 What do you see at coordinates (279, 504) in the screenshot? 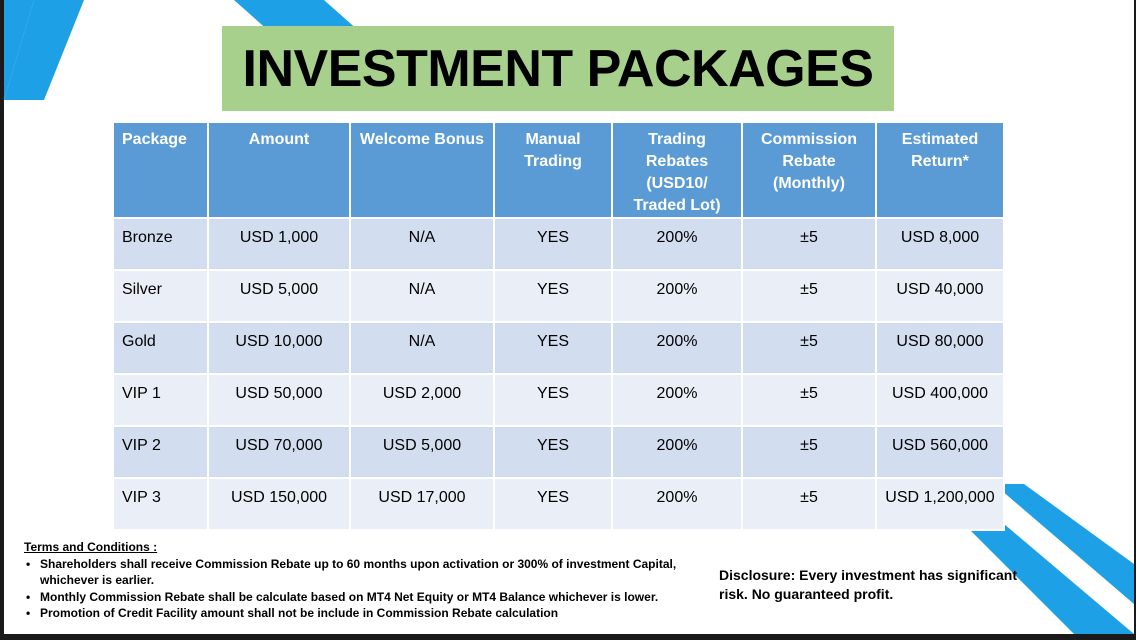
I see `table-cell: USD 150,000` at bounding box center [279, 504].